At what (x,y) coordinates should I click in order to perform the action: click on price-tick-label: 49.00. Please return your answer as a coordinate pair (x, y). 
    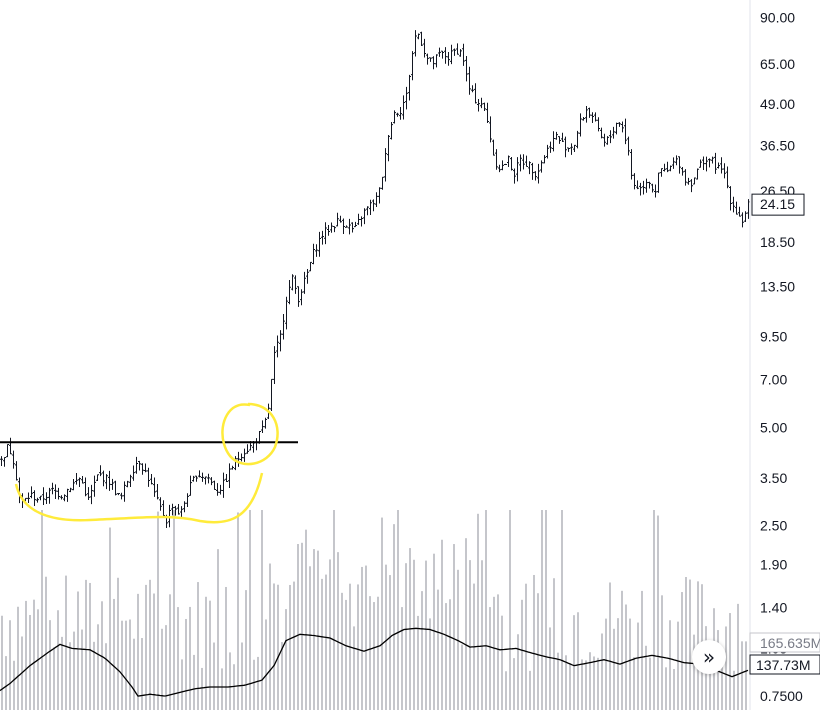
    Looking at the image, I should click on (777, 104).